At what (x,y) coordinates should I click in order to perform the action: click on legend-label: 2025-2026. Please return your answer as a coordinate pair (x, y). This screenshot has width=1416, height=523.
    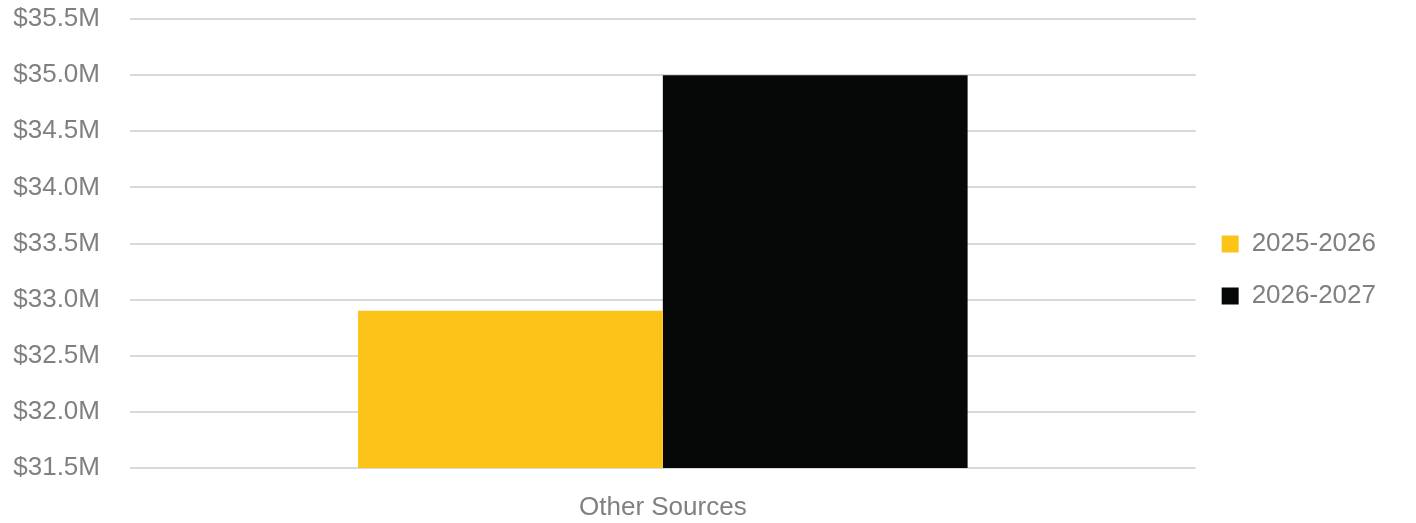
    Looking at the image, I should click on (1314, 242).